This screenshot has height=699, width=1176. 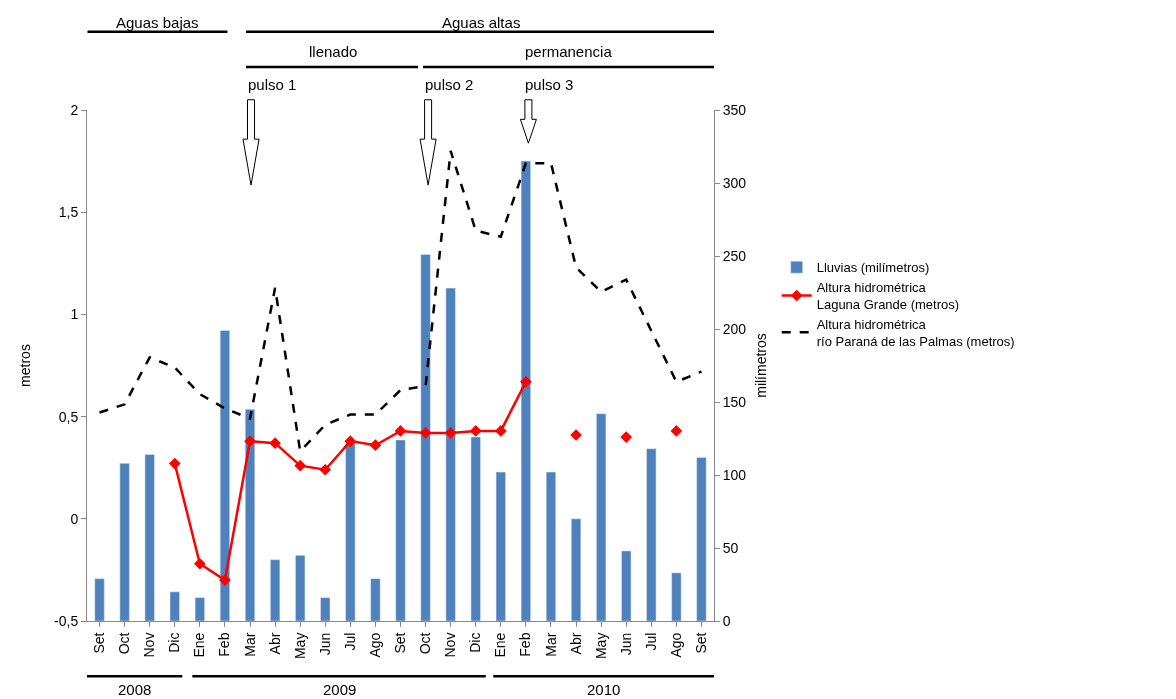 I want to click on y-tick-label: -0,5, so click(x=66, y=620).